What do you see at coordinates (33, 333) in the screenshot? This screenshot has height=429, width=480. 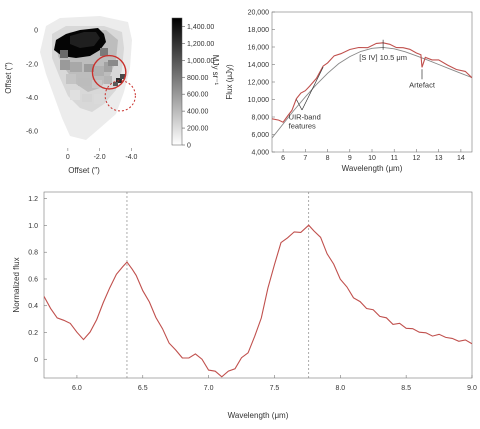 I see `panel-c-ytick-label: 0.2` at bounding box center [33, 333].